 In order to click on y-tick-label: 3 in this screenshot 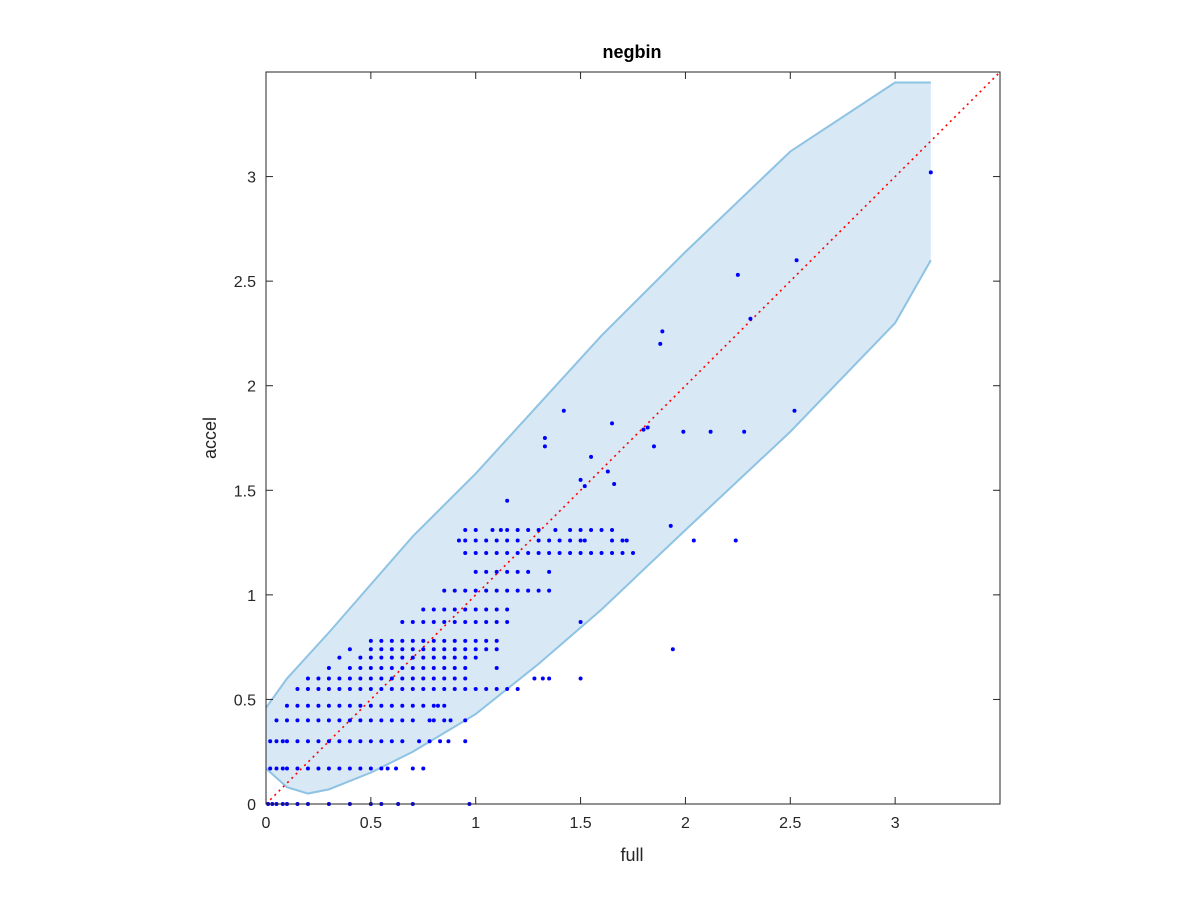, I will do `click(251, 178)`.